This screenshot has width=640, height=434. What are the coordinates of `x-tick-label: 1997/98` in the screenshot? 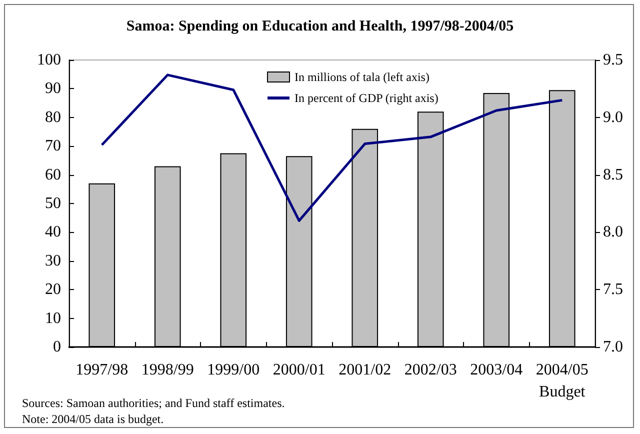 It's located at (102, 370).